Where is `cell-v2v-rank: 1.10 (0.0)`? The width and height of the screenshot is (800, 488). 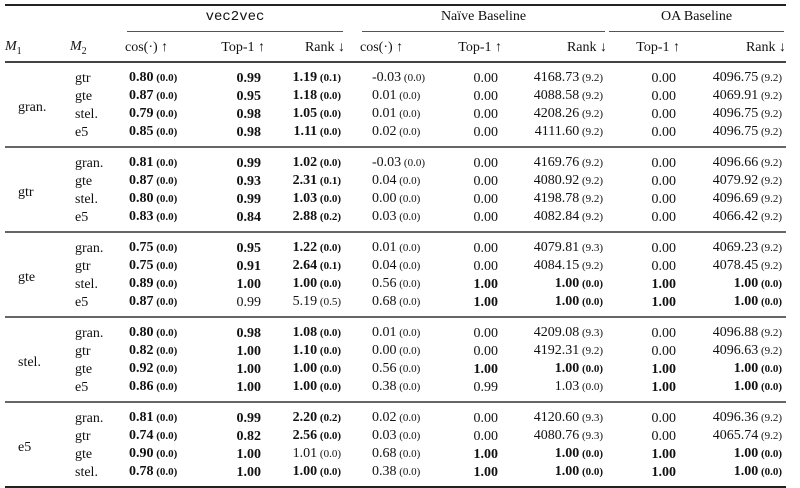 cell-v2v-rank: 1.10 (0.0) is located at coordinates (305, 351).